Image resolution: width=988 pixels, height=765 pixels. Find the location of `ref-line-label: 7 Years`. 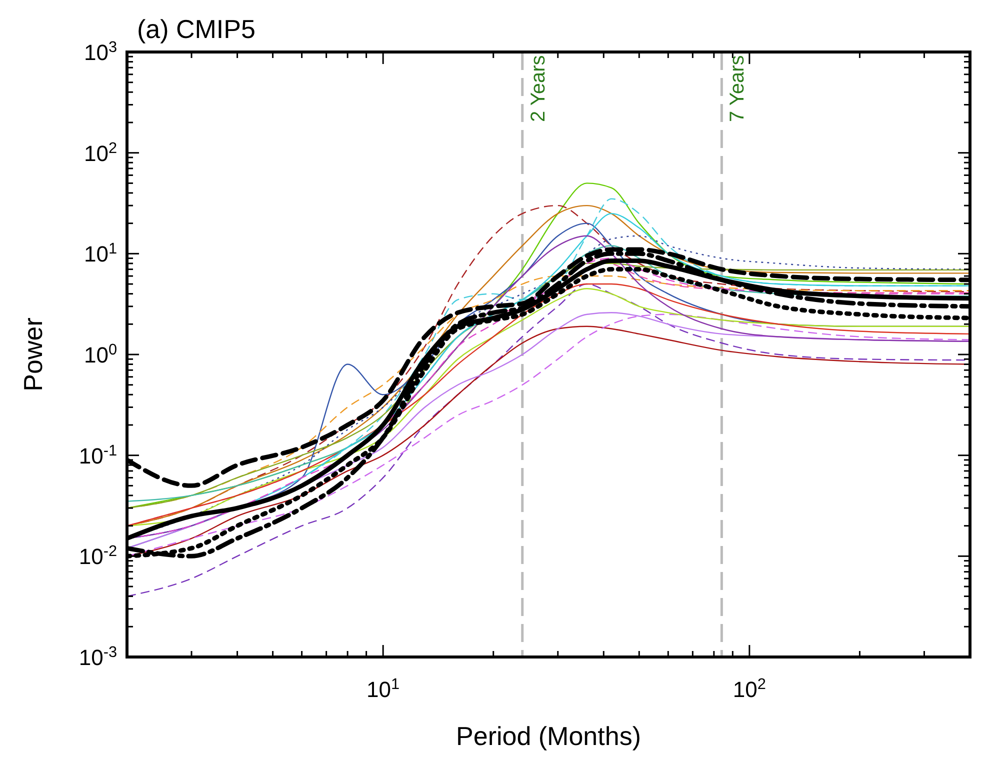

ref-line-label: 7 Years is located at coordinates (737, 88).